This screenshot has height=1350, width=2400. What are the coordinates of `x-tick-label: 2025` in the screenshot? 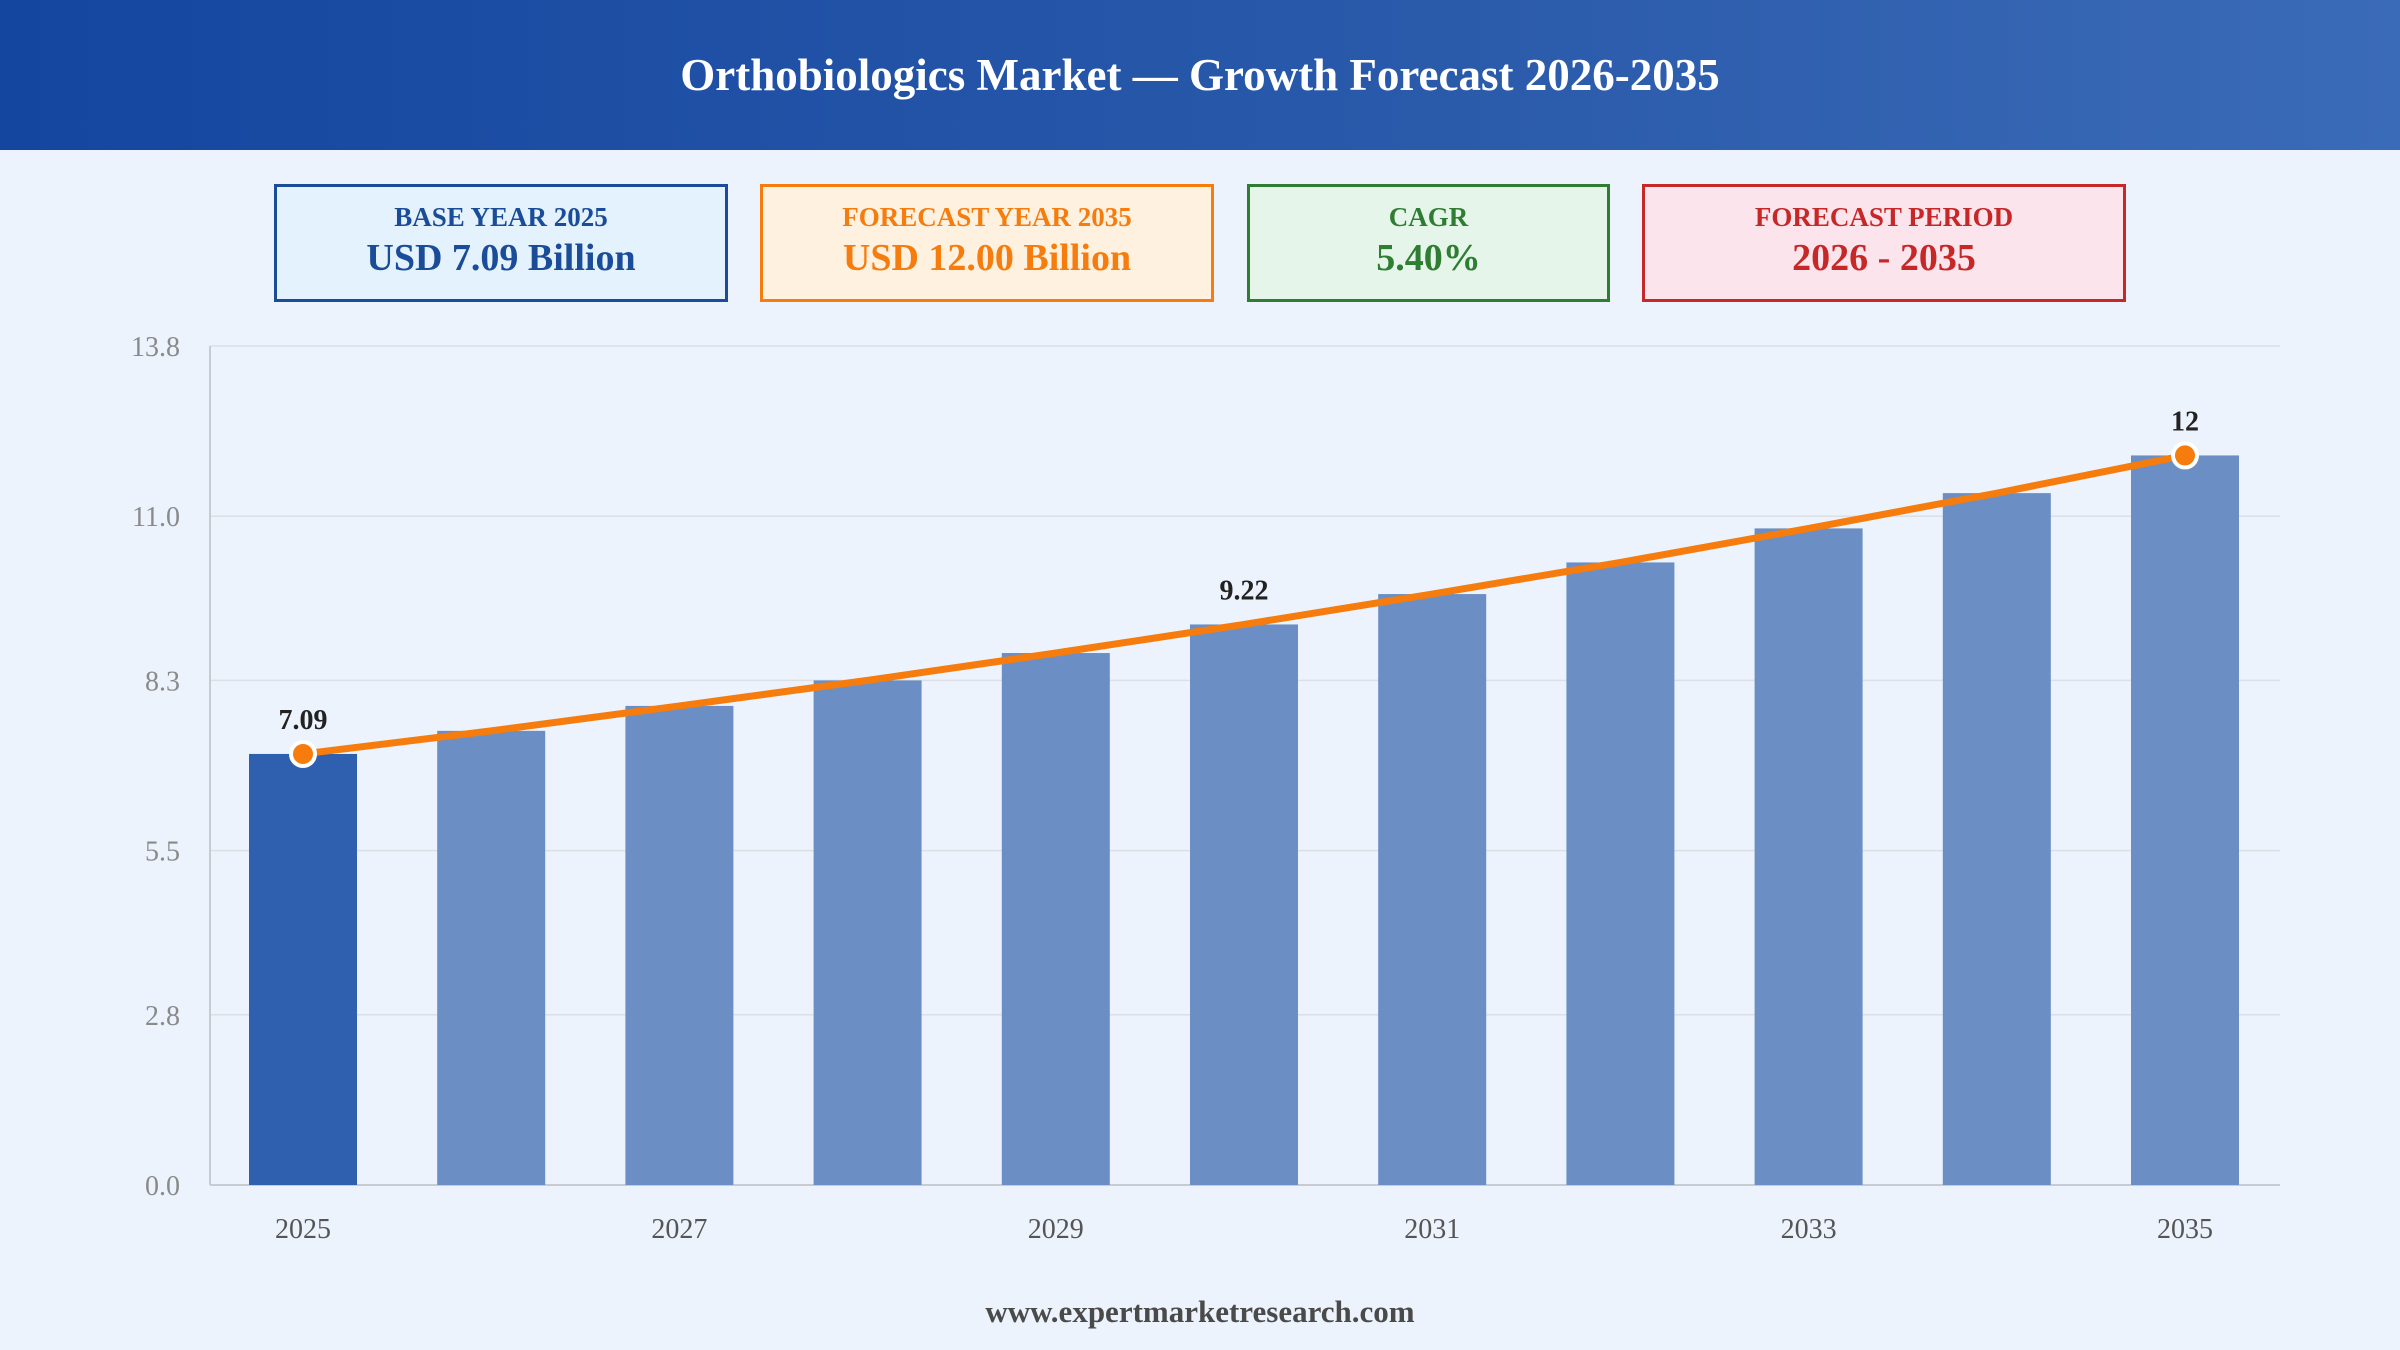 It's located at (303, 1229).